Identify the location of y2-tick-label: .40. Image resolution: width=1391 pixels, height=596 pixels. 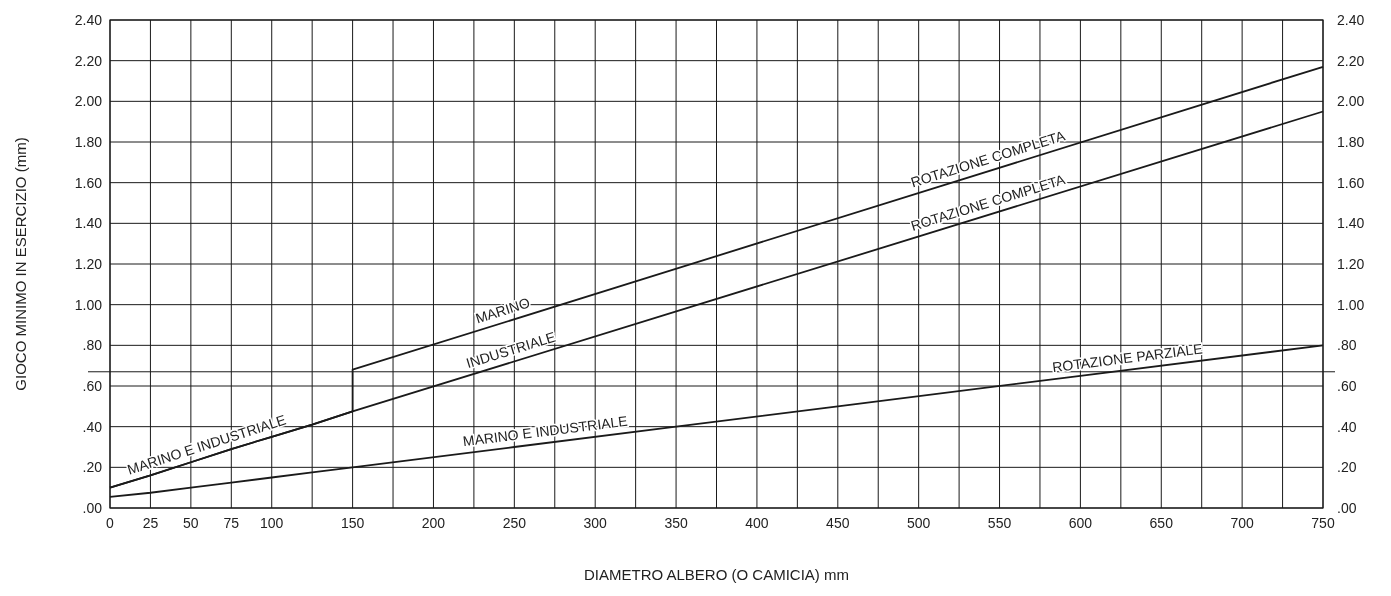
(1347, 426).